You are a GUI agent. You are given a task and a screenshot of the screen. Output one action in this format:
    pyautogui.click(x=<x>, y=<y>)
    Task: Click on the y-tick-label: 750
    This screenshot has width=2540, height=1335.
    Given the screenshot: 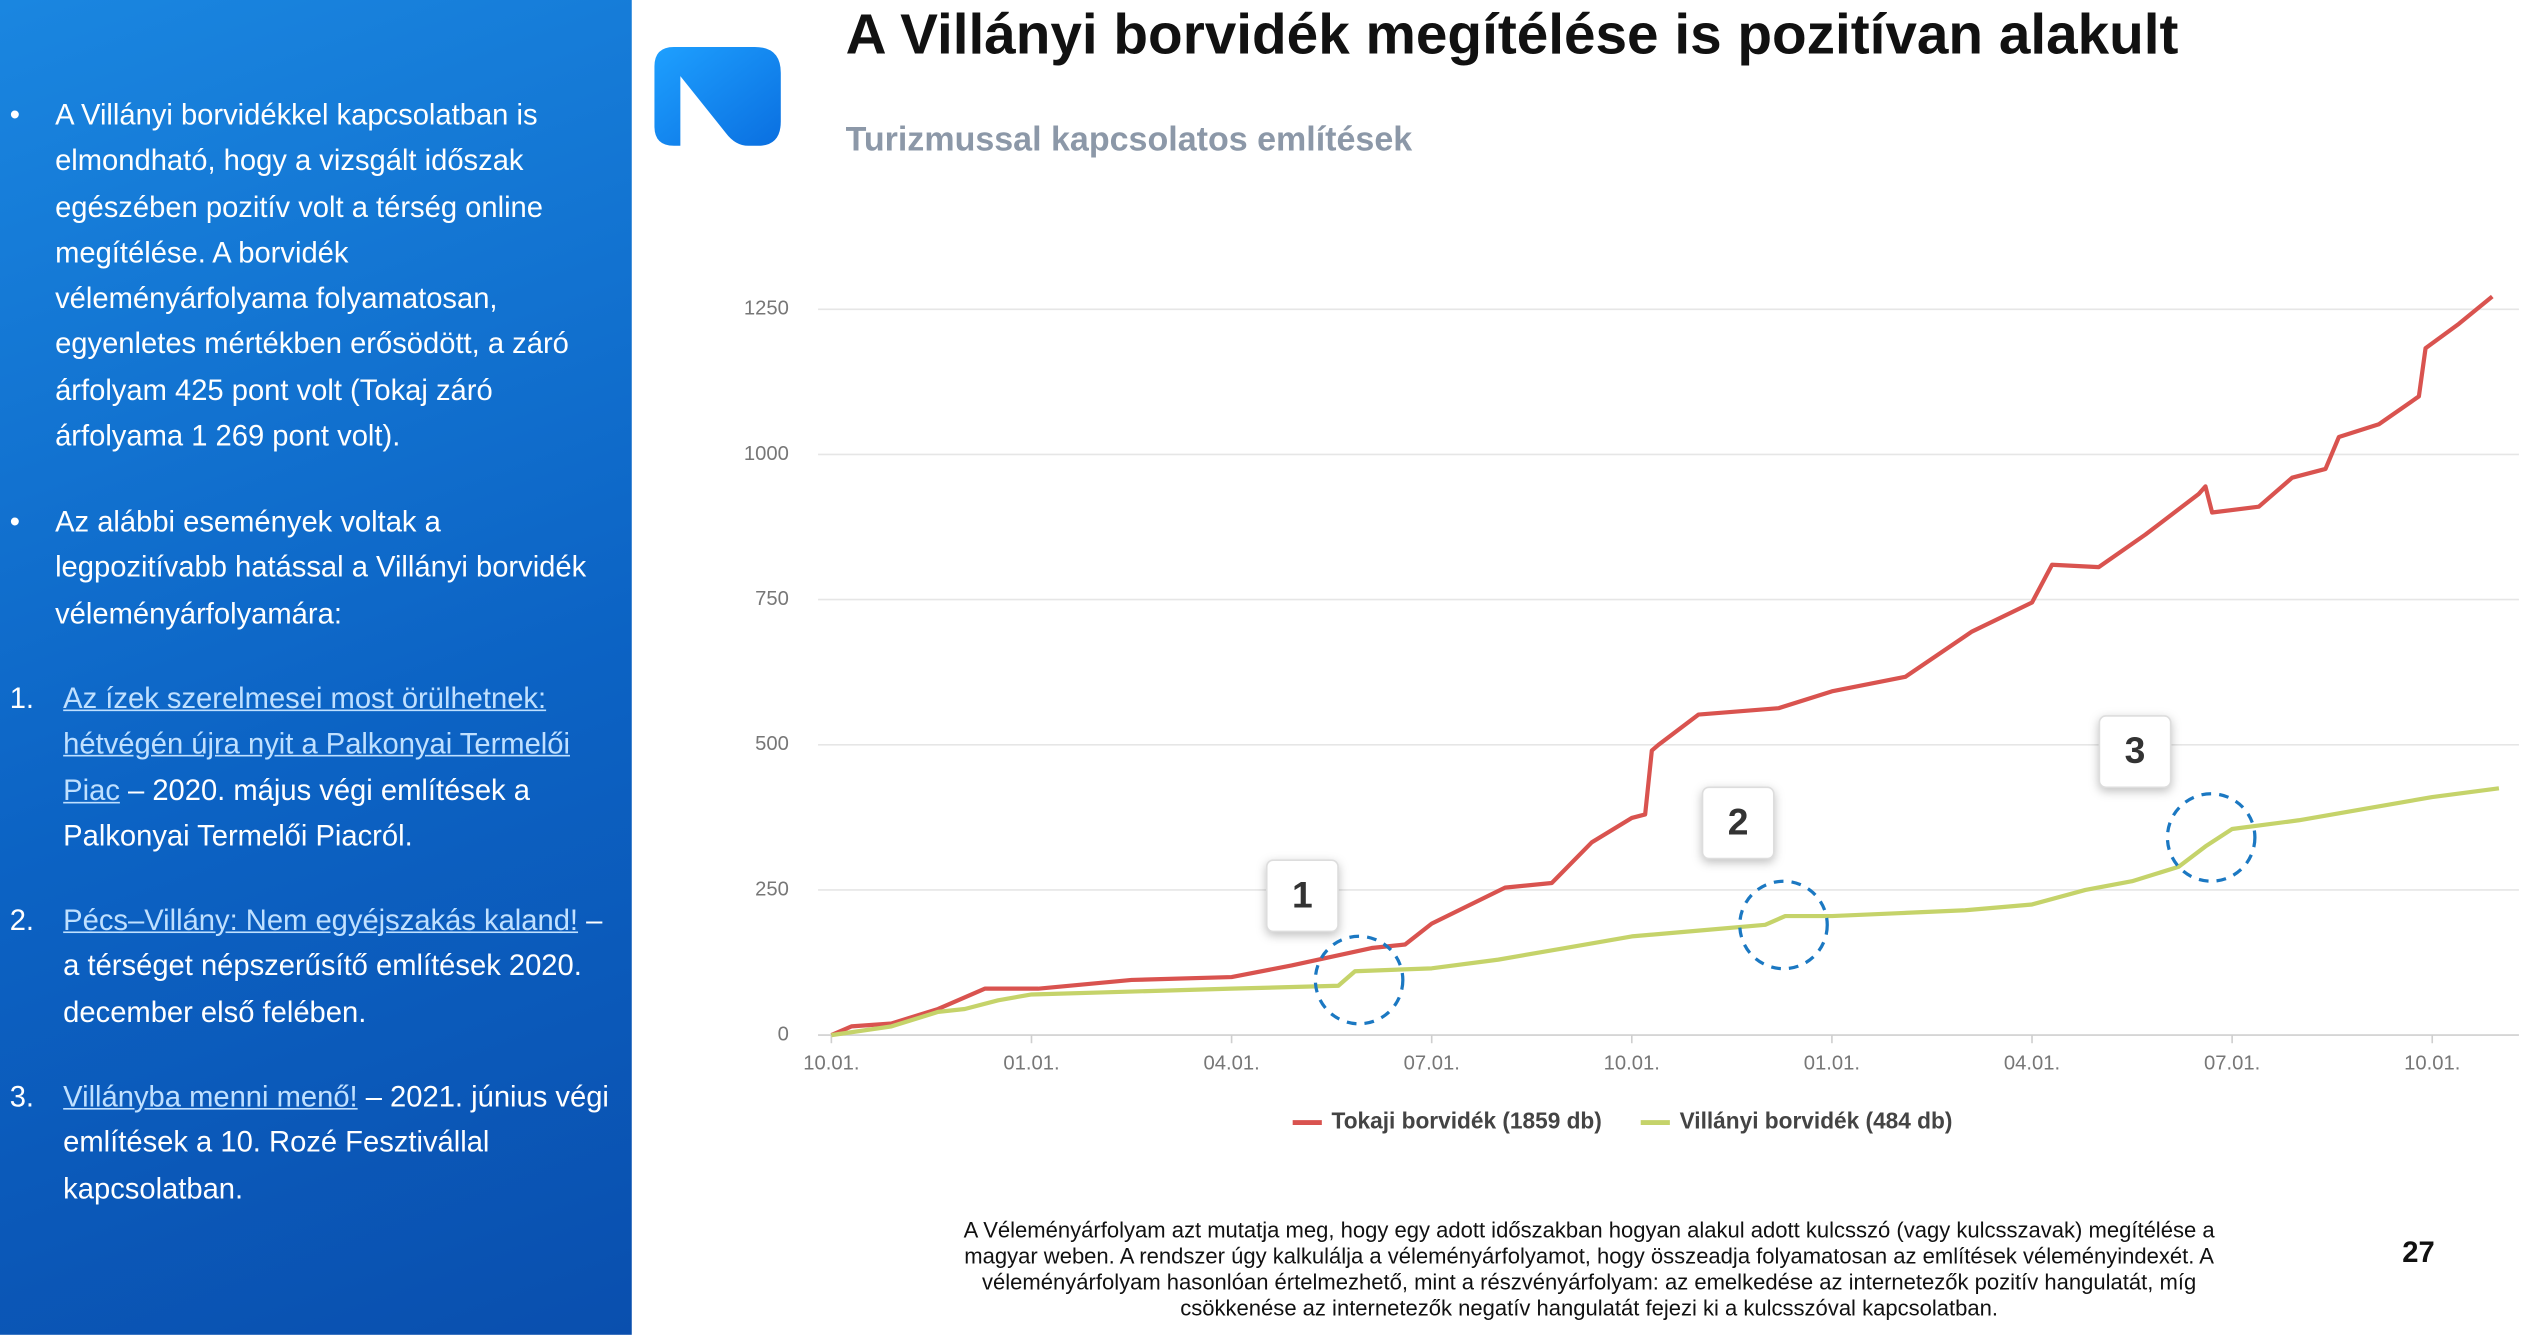 What is the action you would take?
    pyautogui.click(x=772, y=599)
    